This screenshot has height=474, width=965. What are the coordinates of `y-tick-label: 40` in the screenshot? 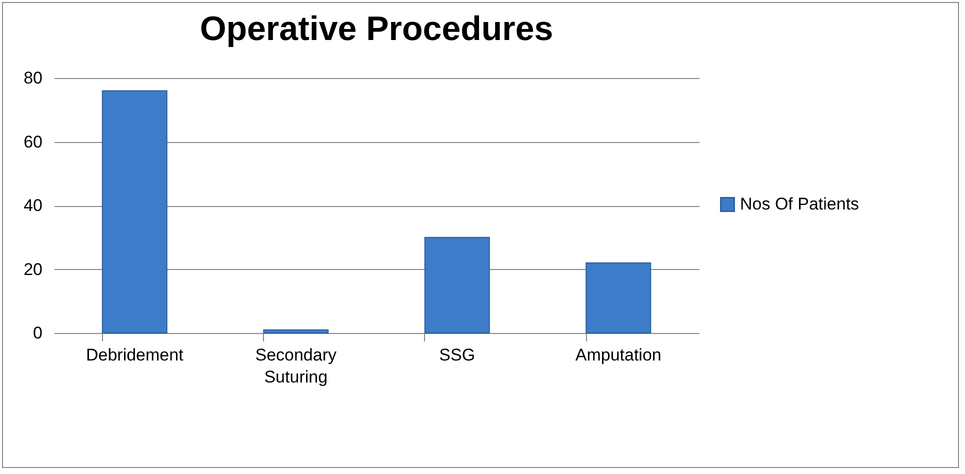 It's located at (33, 205).